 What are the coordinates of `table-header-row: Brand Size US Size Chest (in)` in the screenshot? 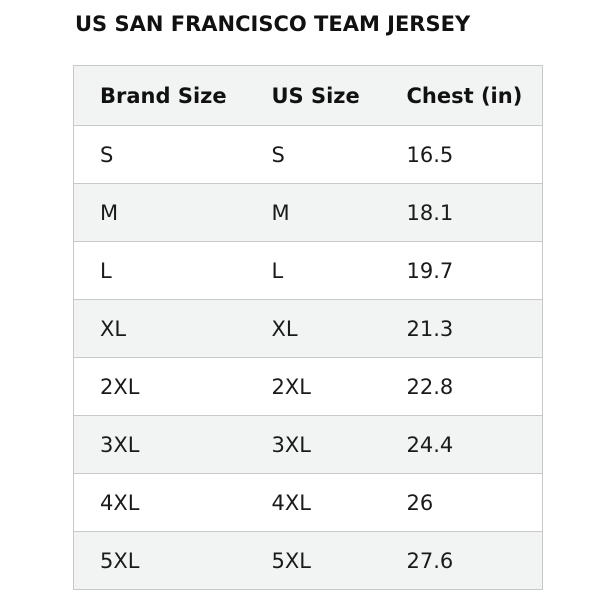 It's located at (308, 95).